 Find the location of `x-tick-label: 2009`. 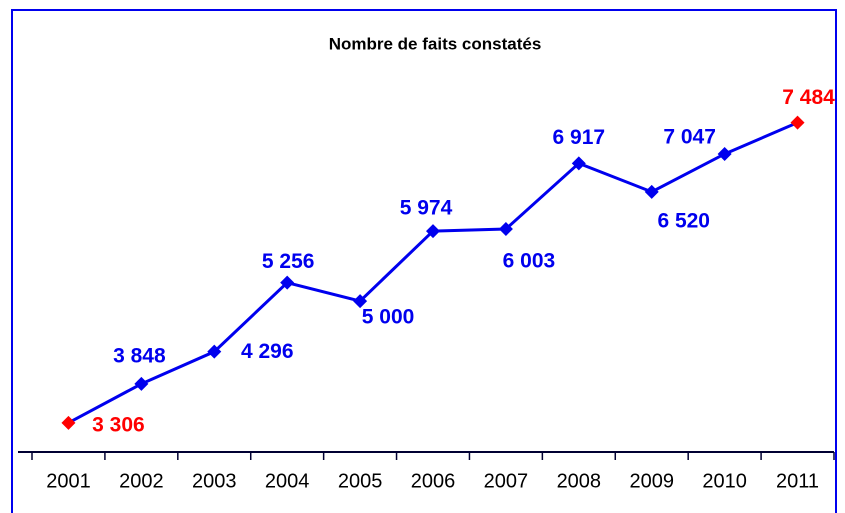

x-tick-label: 2009 is located at coordinates (651, 481).